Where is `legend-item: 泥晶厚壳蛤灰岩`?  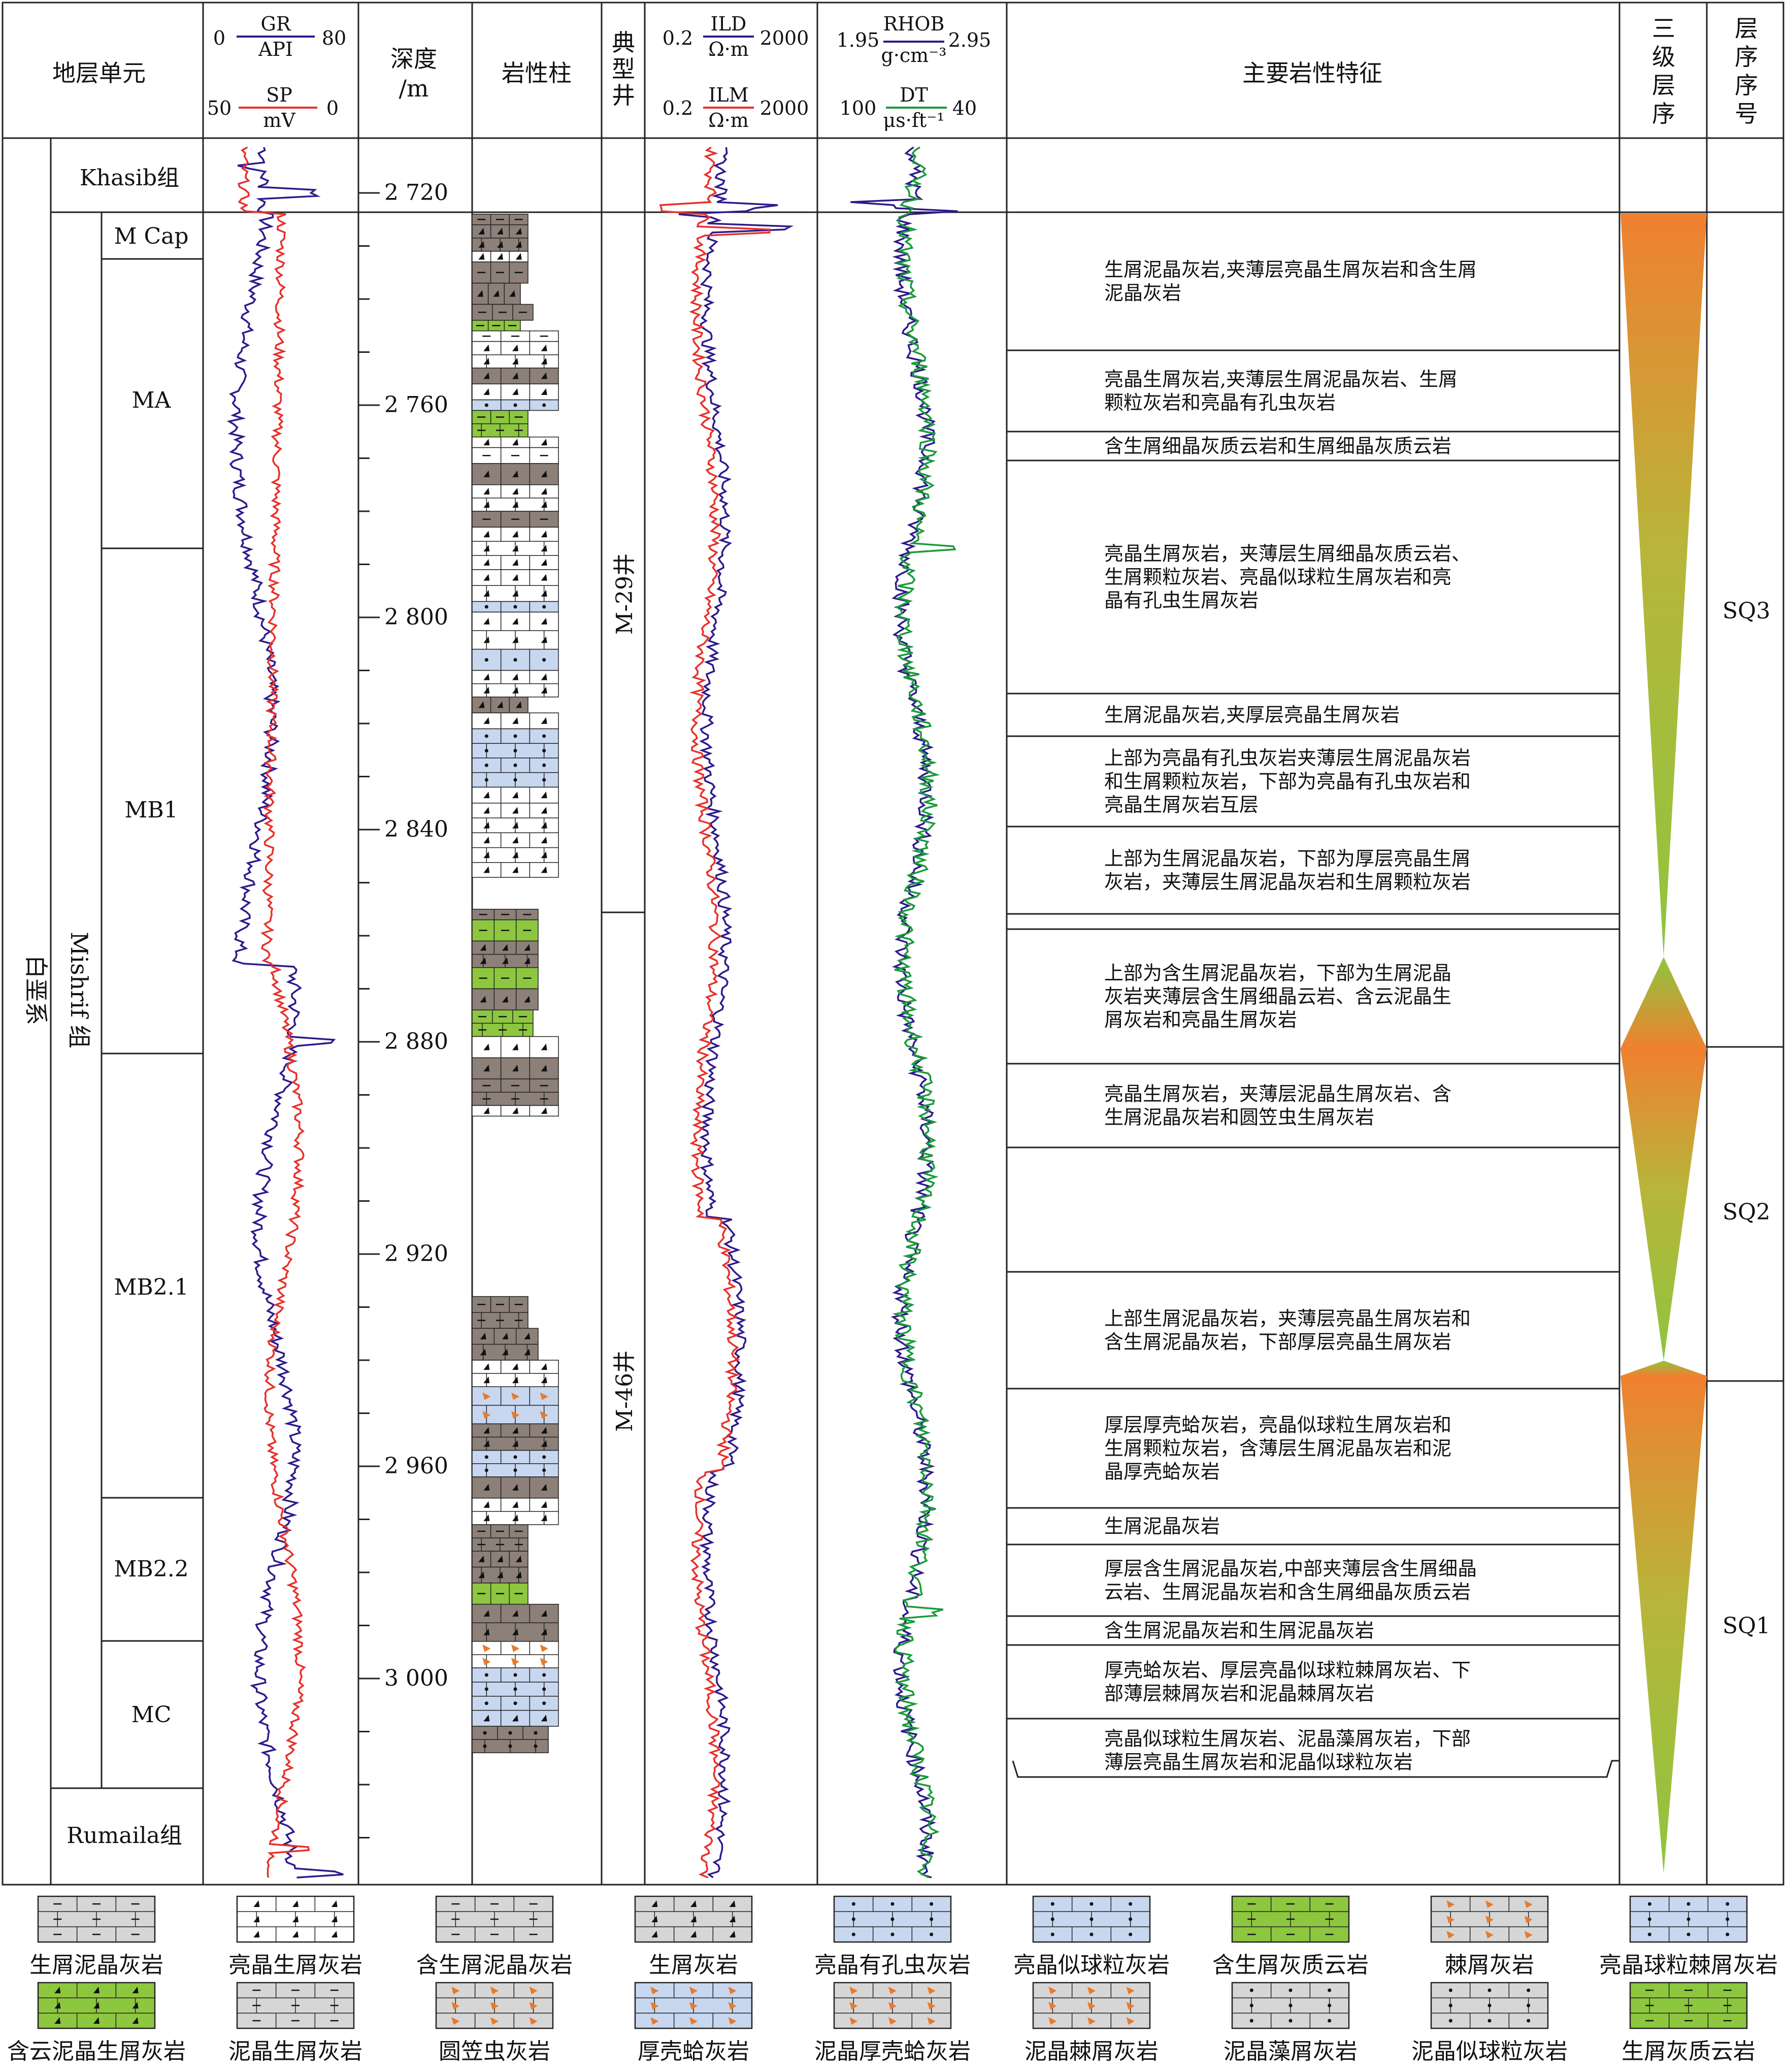 legend-item: 泥晶厚壳蛤灰岩 is located at coordinates (892, 2023).